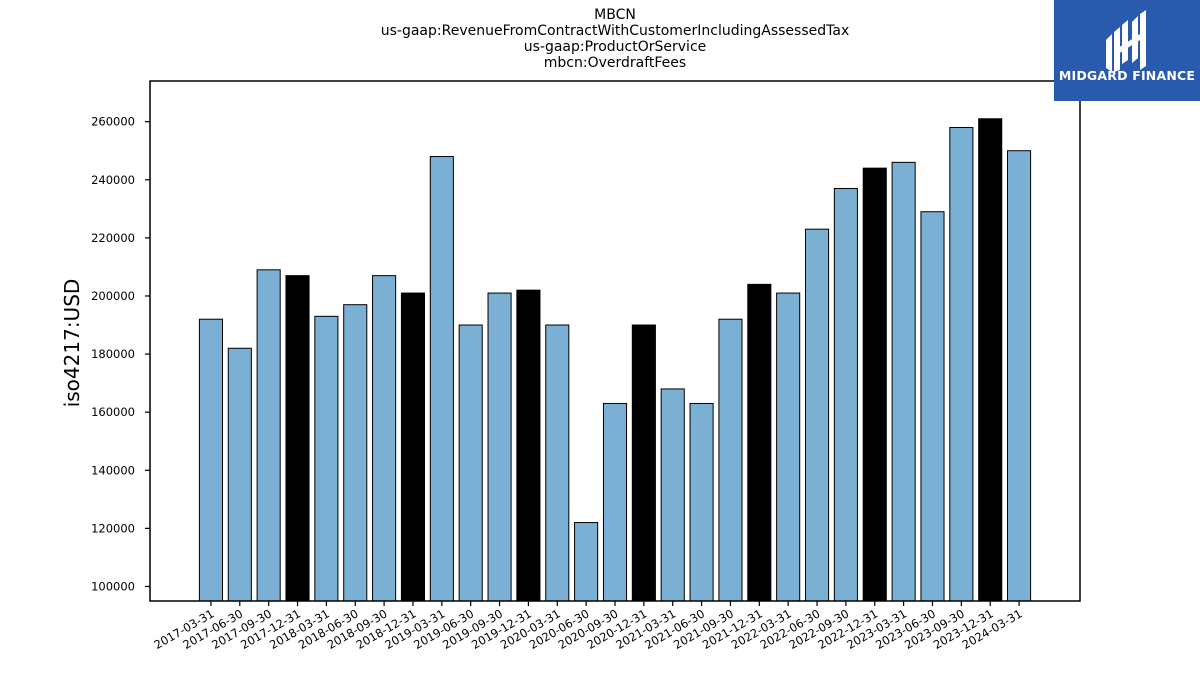 The height and width of the screenshot is (675, 1200). I want to click on midgard-logo-mark-icon, so click(1126, 41).